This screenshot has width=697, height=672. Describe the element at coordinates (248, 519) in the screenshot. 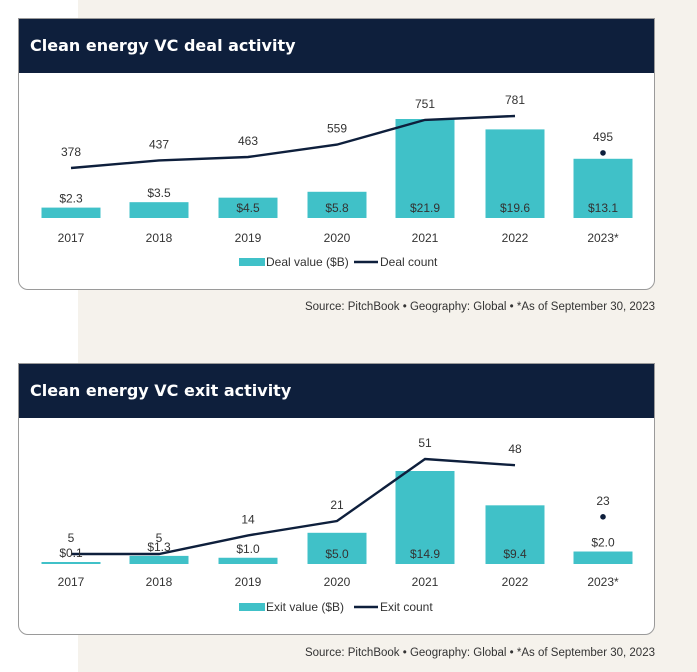

I see `exit-count-label: 14` at that location.